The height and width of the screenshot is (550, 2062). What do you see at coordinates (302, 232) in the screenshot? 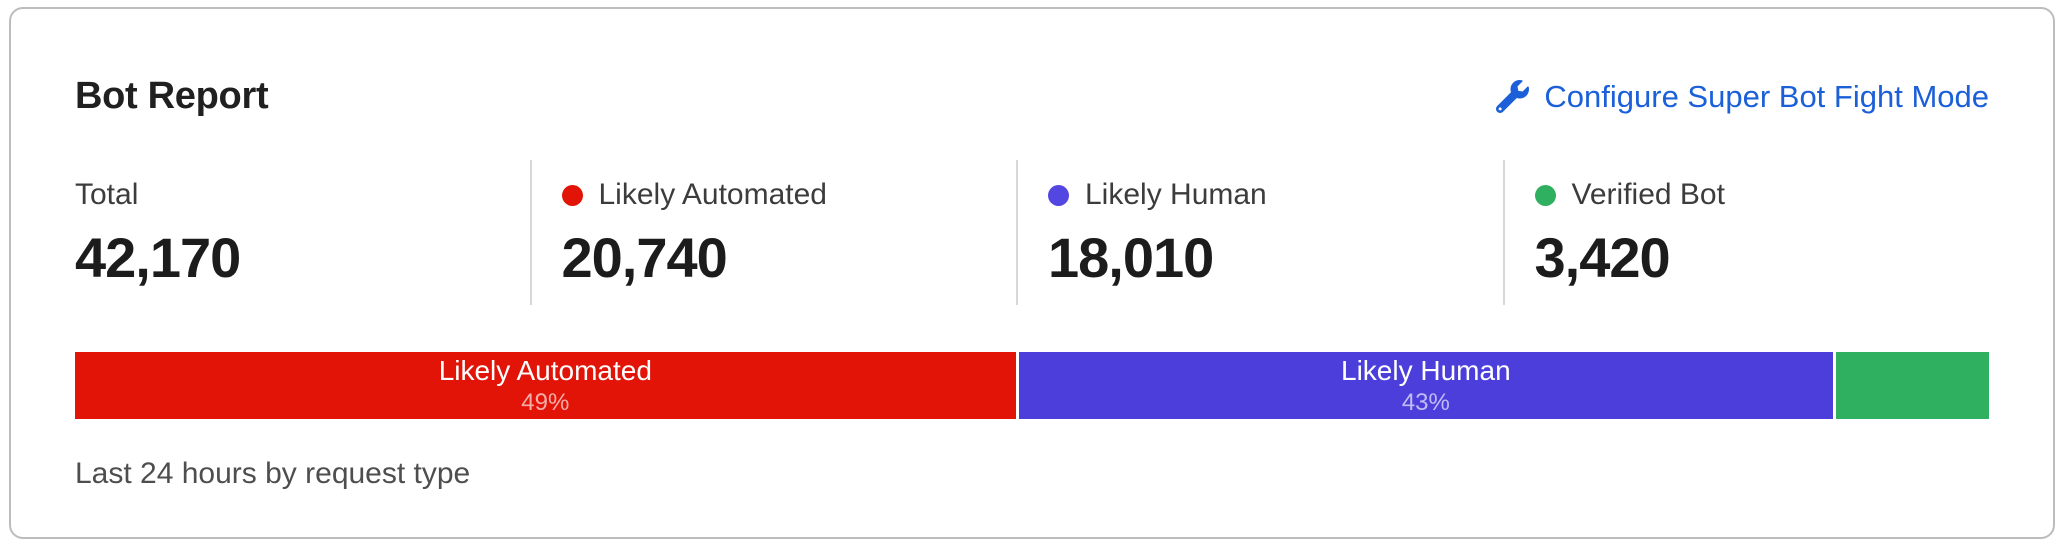
I see `stat-total: Total 42,170` at bounding box center [302, 232].